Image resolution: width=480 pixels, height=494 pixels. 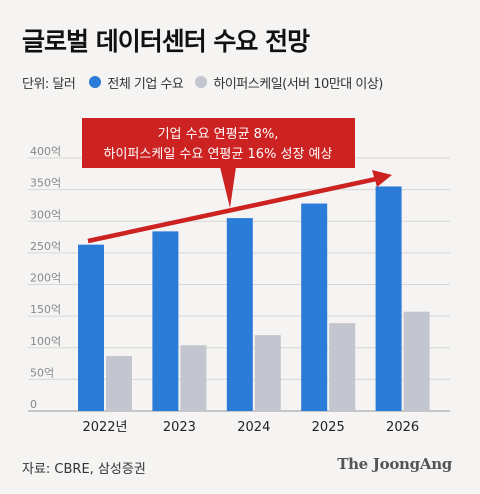 What do you see at coordinates (45, 214) in the screenshot?
I see `y-tick-label: 300억` at bounding box center [45, 214].